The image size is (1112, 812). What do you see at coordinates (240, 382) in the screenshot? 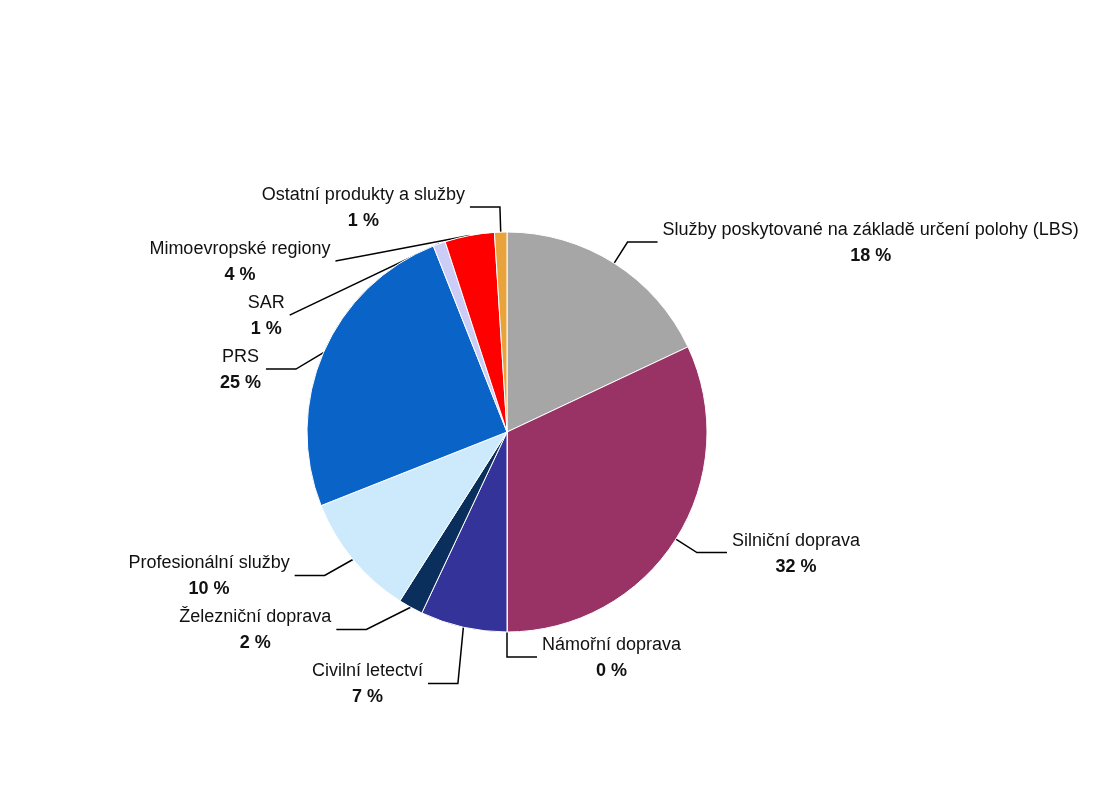
I see `data-label: 25 %` at bounding box center [240, 382].